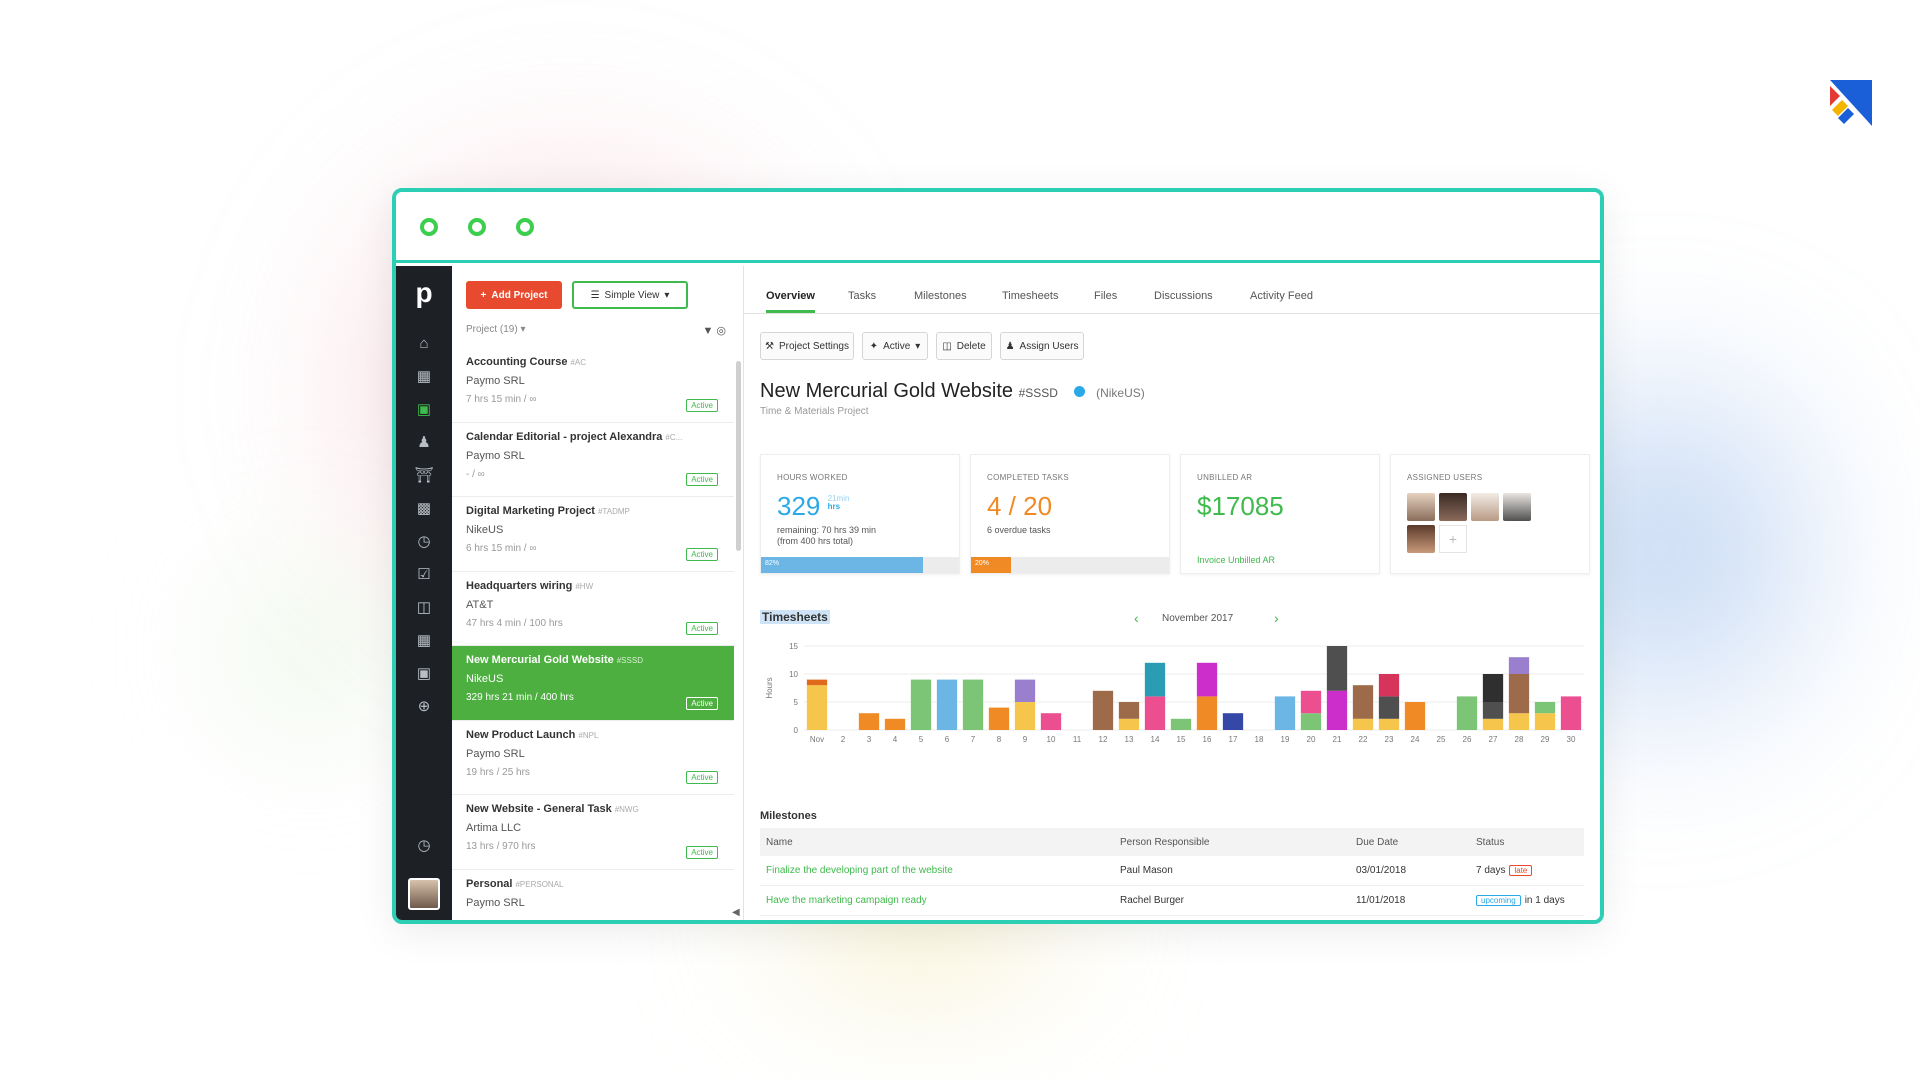 The width and height of the screenshot is (1920, 1080). What do you see at coordinates (1490, 842) in the screenshot?
I see `column-header: Status` at bounding box center [1490, 842].